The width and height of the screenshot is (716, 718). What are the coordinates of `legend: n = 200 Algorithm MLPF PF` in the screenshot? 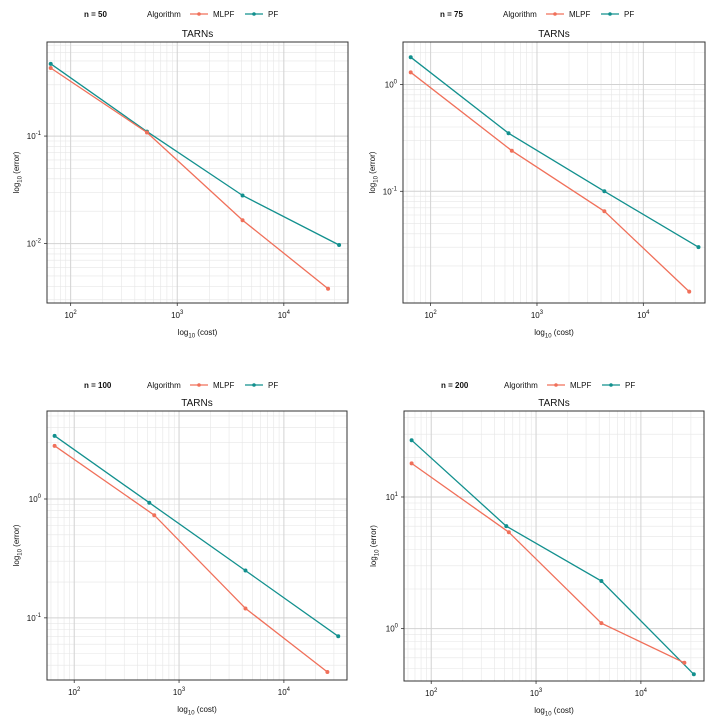 It's located at (538, 385).